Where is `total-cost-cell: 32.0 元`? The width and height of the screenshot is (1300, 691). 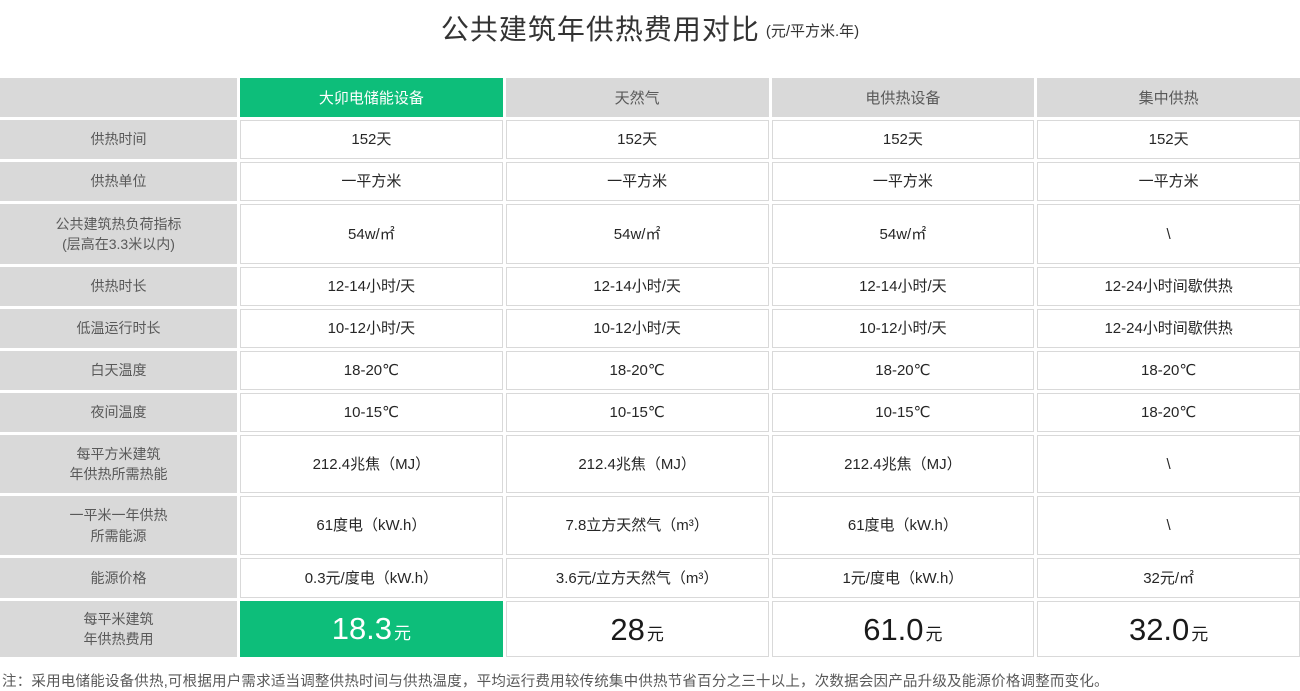
total-cost-cell: 32.0 元 is located at coordinates (1168, 629).